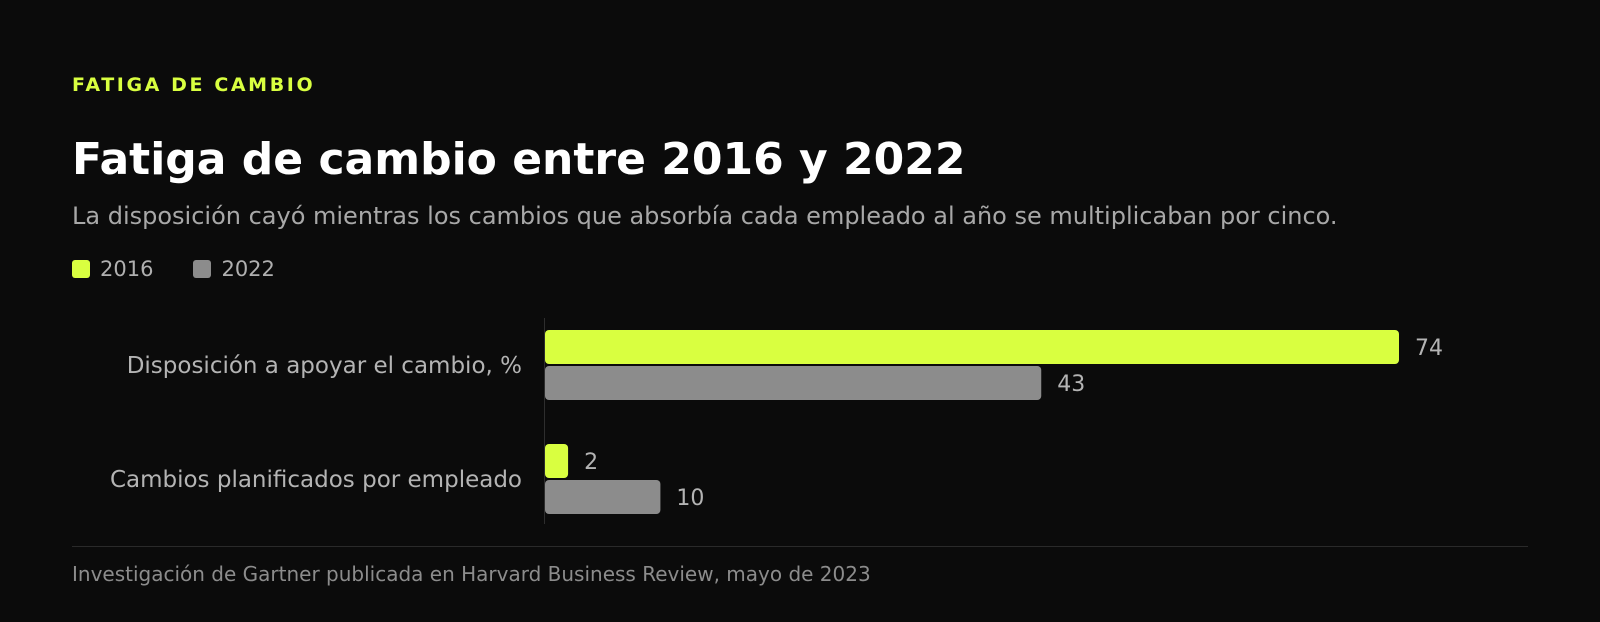  I want to click on legend-item-2022: 2022, so click(234, 269).